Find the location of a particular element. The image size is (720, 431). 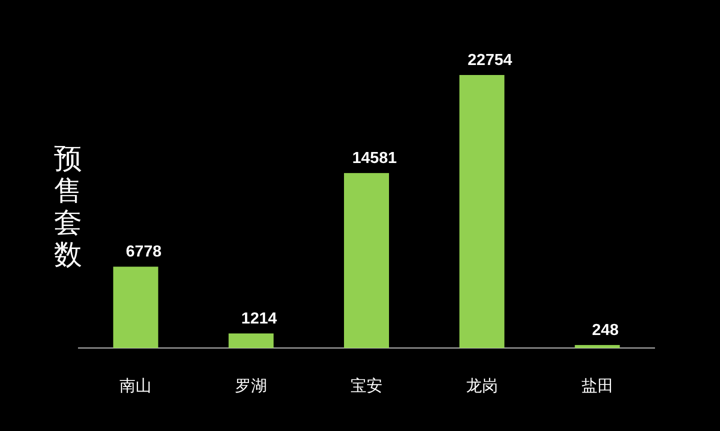

x-tick-label: 罗湖 is located at coordinates (251, 385).